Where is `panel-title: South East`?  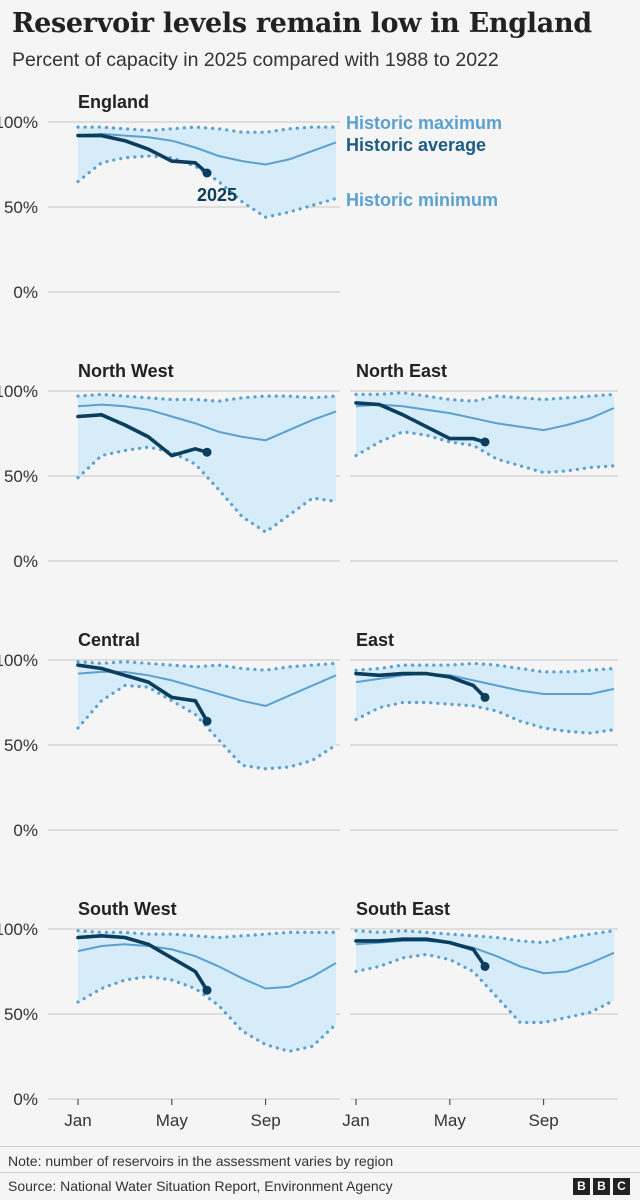
panel-title: South East is located at coordinates (403, 909).